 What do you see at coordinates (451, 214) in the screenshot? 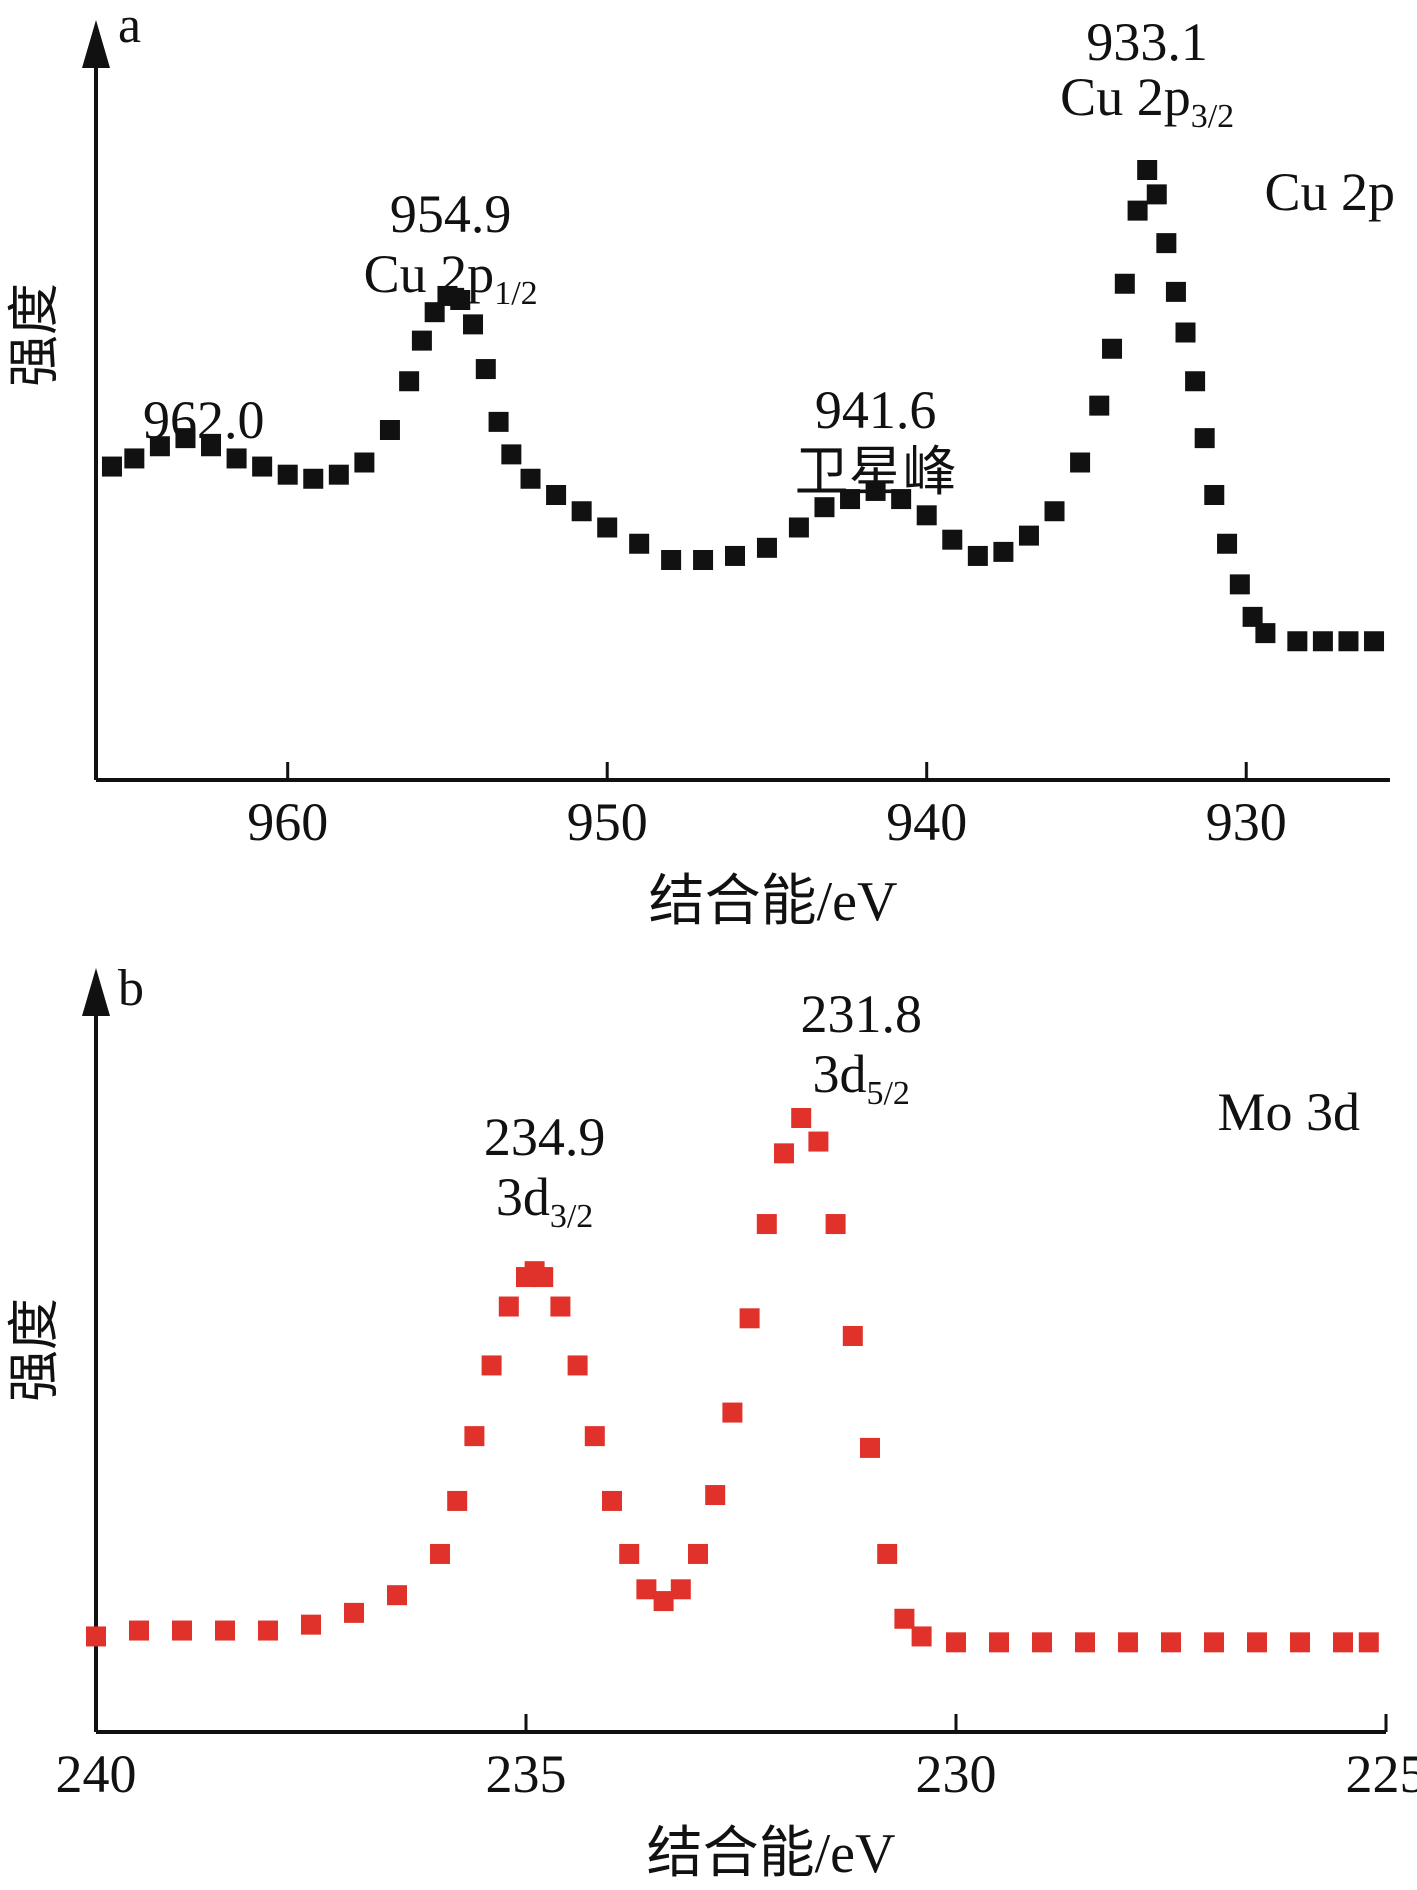
I see `peak-value-label: 954.9` at bounding box center [451, 214].